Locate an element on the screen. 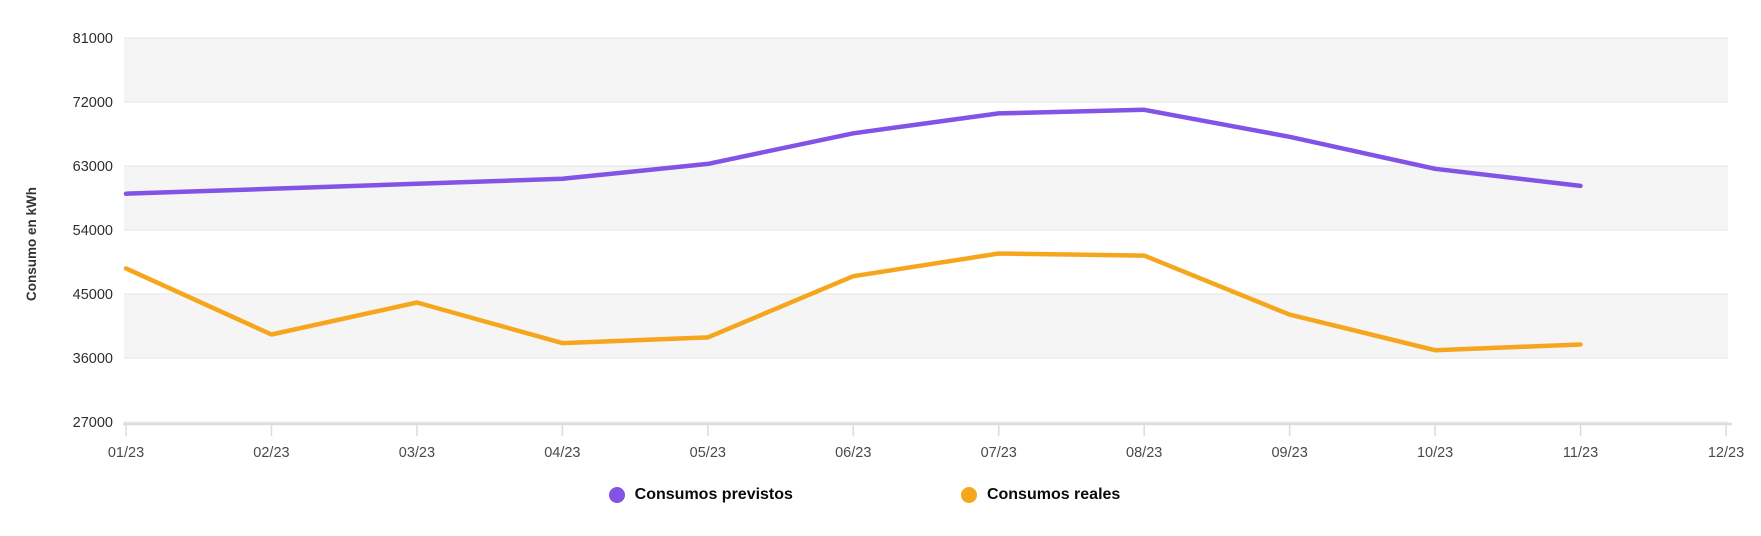  legend-item-consumos-previstos: Consumos previstos is located at coordinates (700, 495).